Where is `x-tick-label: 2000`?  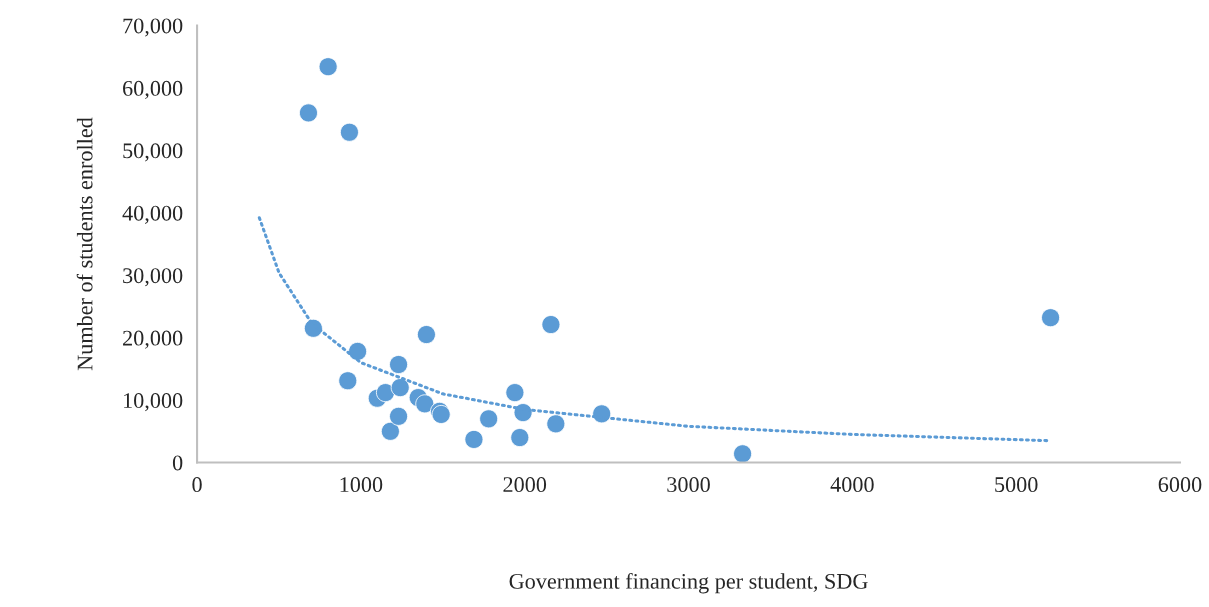
x-tick-label: 2000 is located at coordinates (525, 485).